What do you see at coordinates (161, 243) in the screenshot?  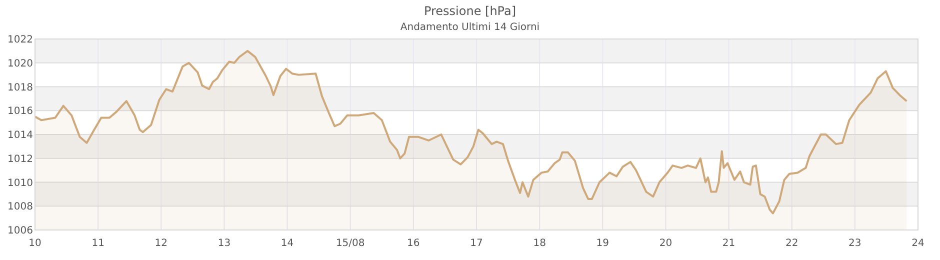 I see `x-tick-label: 12` at bounding box center [161, 243].